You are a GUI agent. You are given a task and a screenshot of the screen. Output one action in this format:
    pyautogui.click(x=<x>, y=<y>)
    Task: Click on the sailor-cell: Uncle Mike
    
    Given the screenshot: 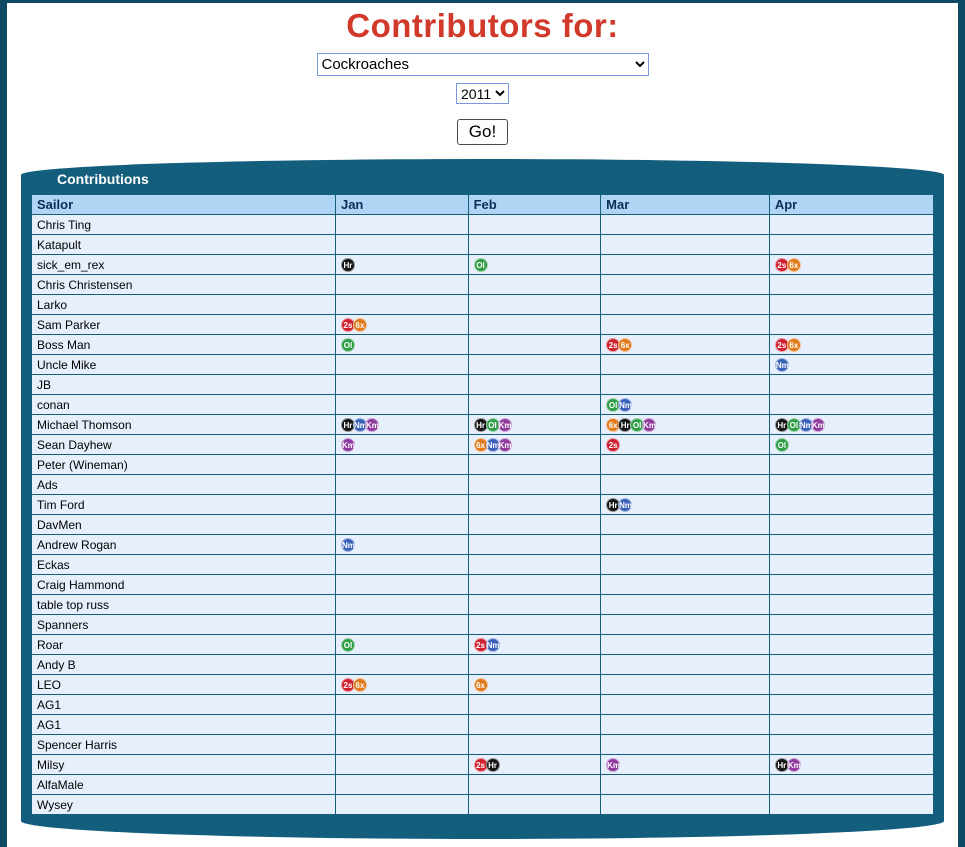 What is the action you would take?
    pyautogui.click(x=183, y=364)
    